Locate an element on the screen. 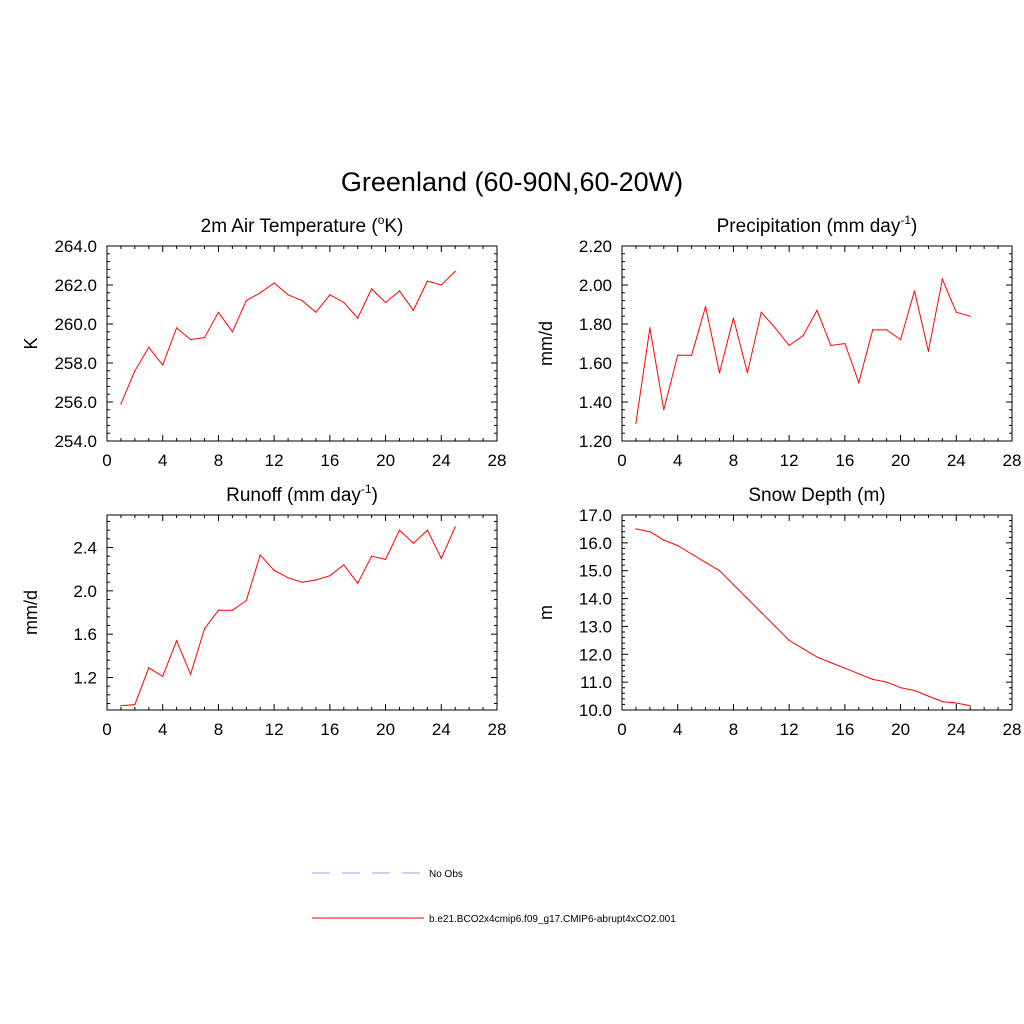  y-tick-label: 10.0 is located at coordinates (595, 710).